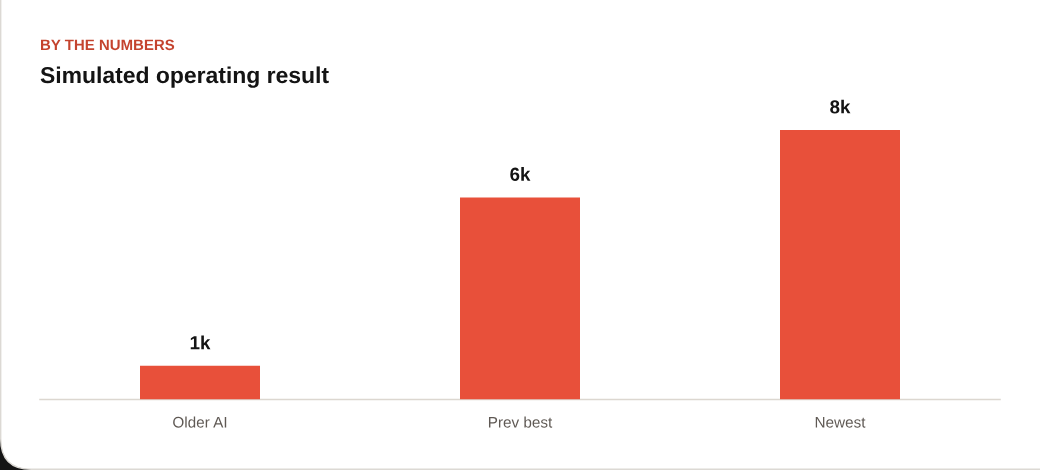  What do you see at coordinates (108, 45) in the screenshot?
I see `chart-subtitle: BY THE NUMBERS` at bounding box center [108, 45].